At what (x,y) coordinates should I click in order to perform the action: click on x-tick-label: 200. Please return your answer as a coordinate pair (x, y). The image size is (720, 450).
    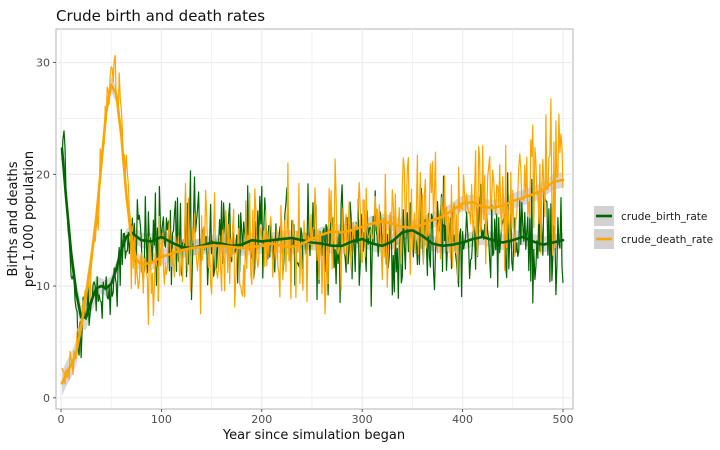
    Looking at the image, I should click on (261, 419).